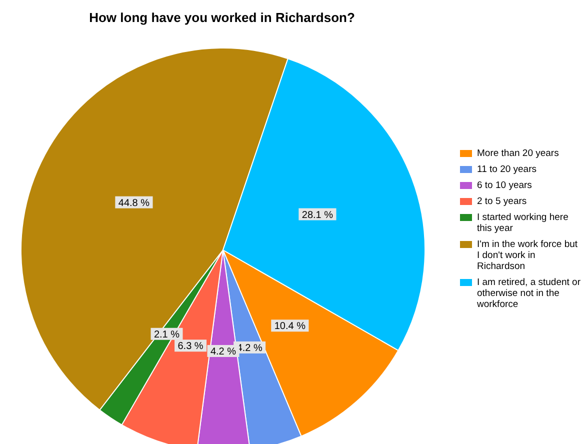 This screenshot has width=585, height=444. What do you see at coordinates (504, 185) in the screenshot?
I see `legend-label: 6 to 10 years` at bounding box center [504, 185].